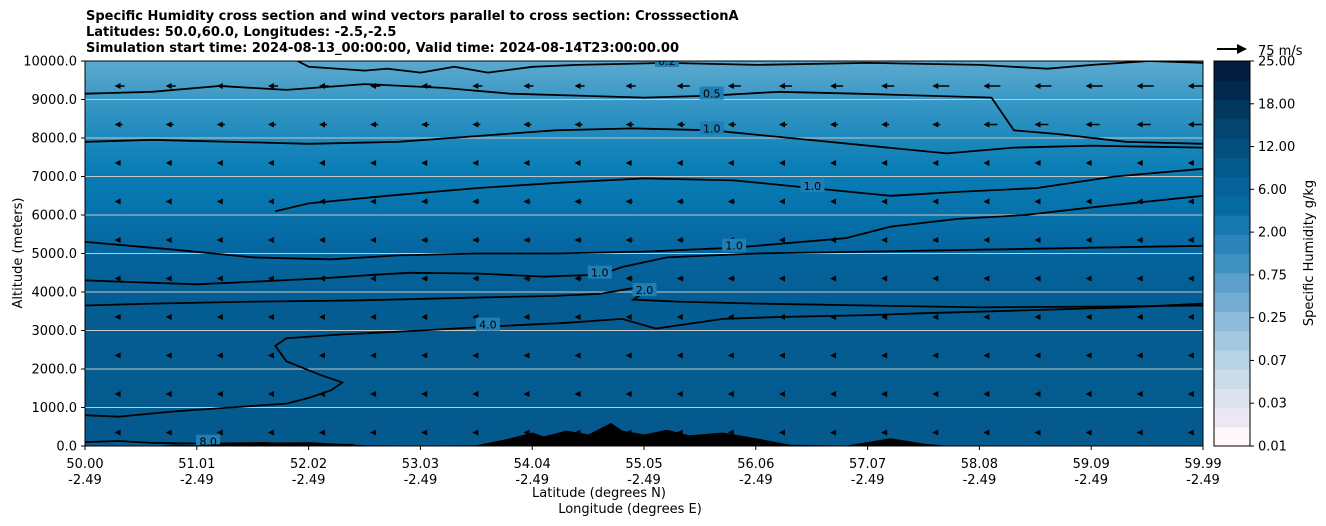 This screenshot has width=1326, height=526. What do you see at coordinates (1242, 49) in the screenshot?
I see `wind-reference-arrowhead` at bounding box center [1242, 49].